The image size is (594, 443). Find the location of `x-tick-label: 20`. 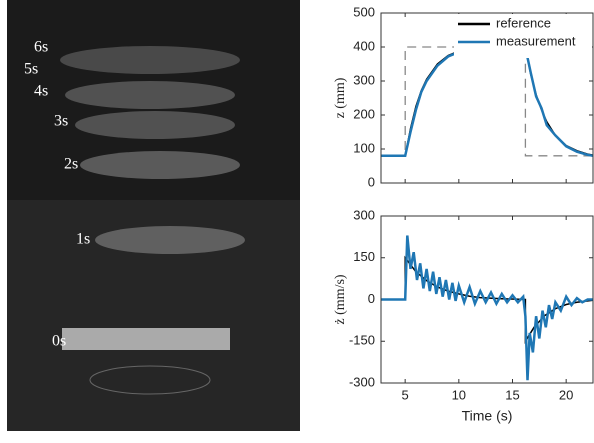

x-tick-label: 20 is located at coordinates (566, 394).